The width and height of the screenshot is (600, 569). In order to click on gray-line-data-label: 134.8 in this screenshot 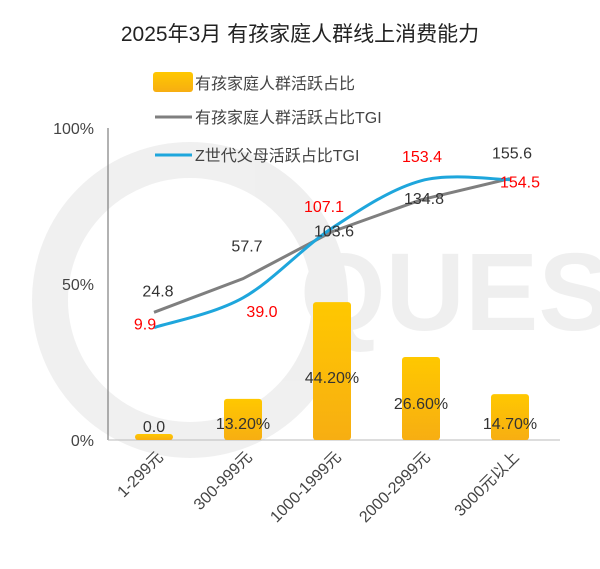, I will do `click(424, 199)`.